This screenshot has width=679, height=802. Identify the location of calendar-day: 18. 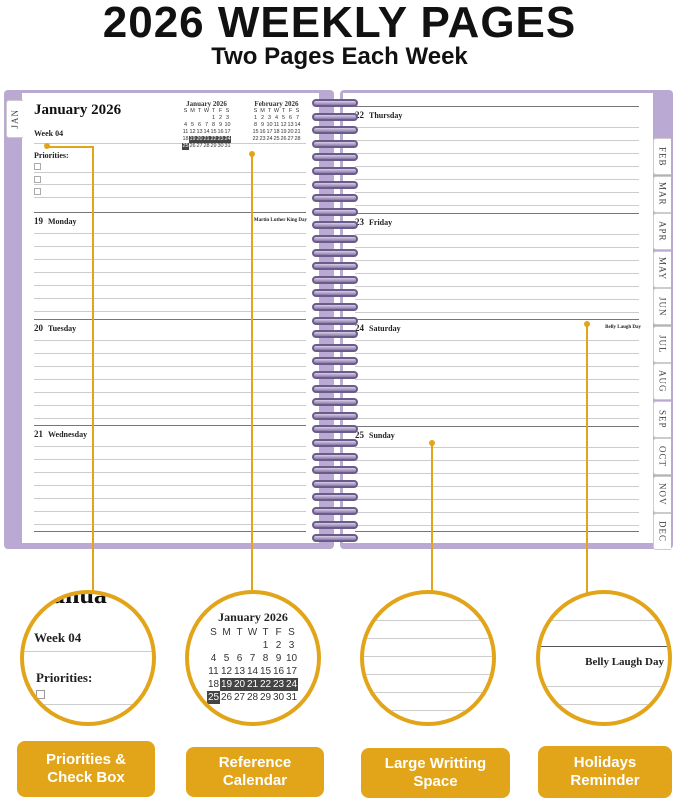
(185, 139).